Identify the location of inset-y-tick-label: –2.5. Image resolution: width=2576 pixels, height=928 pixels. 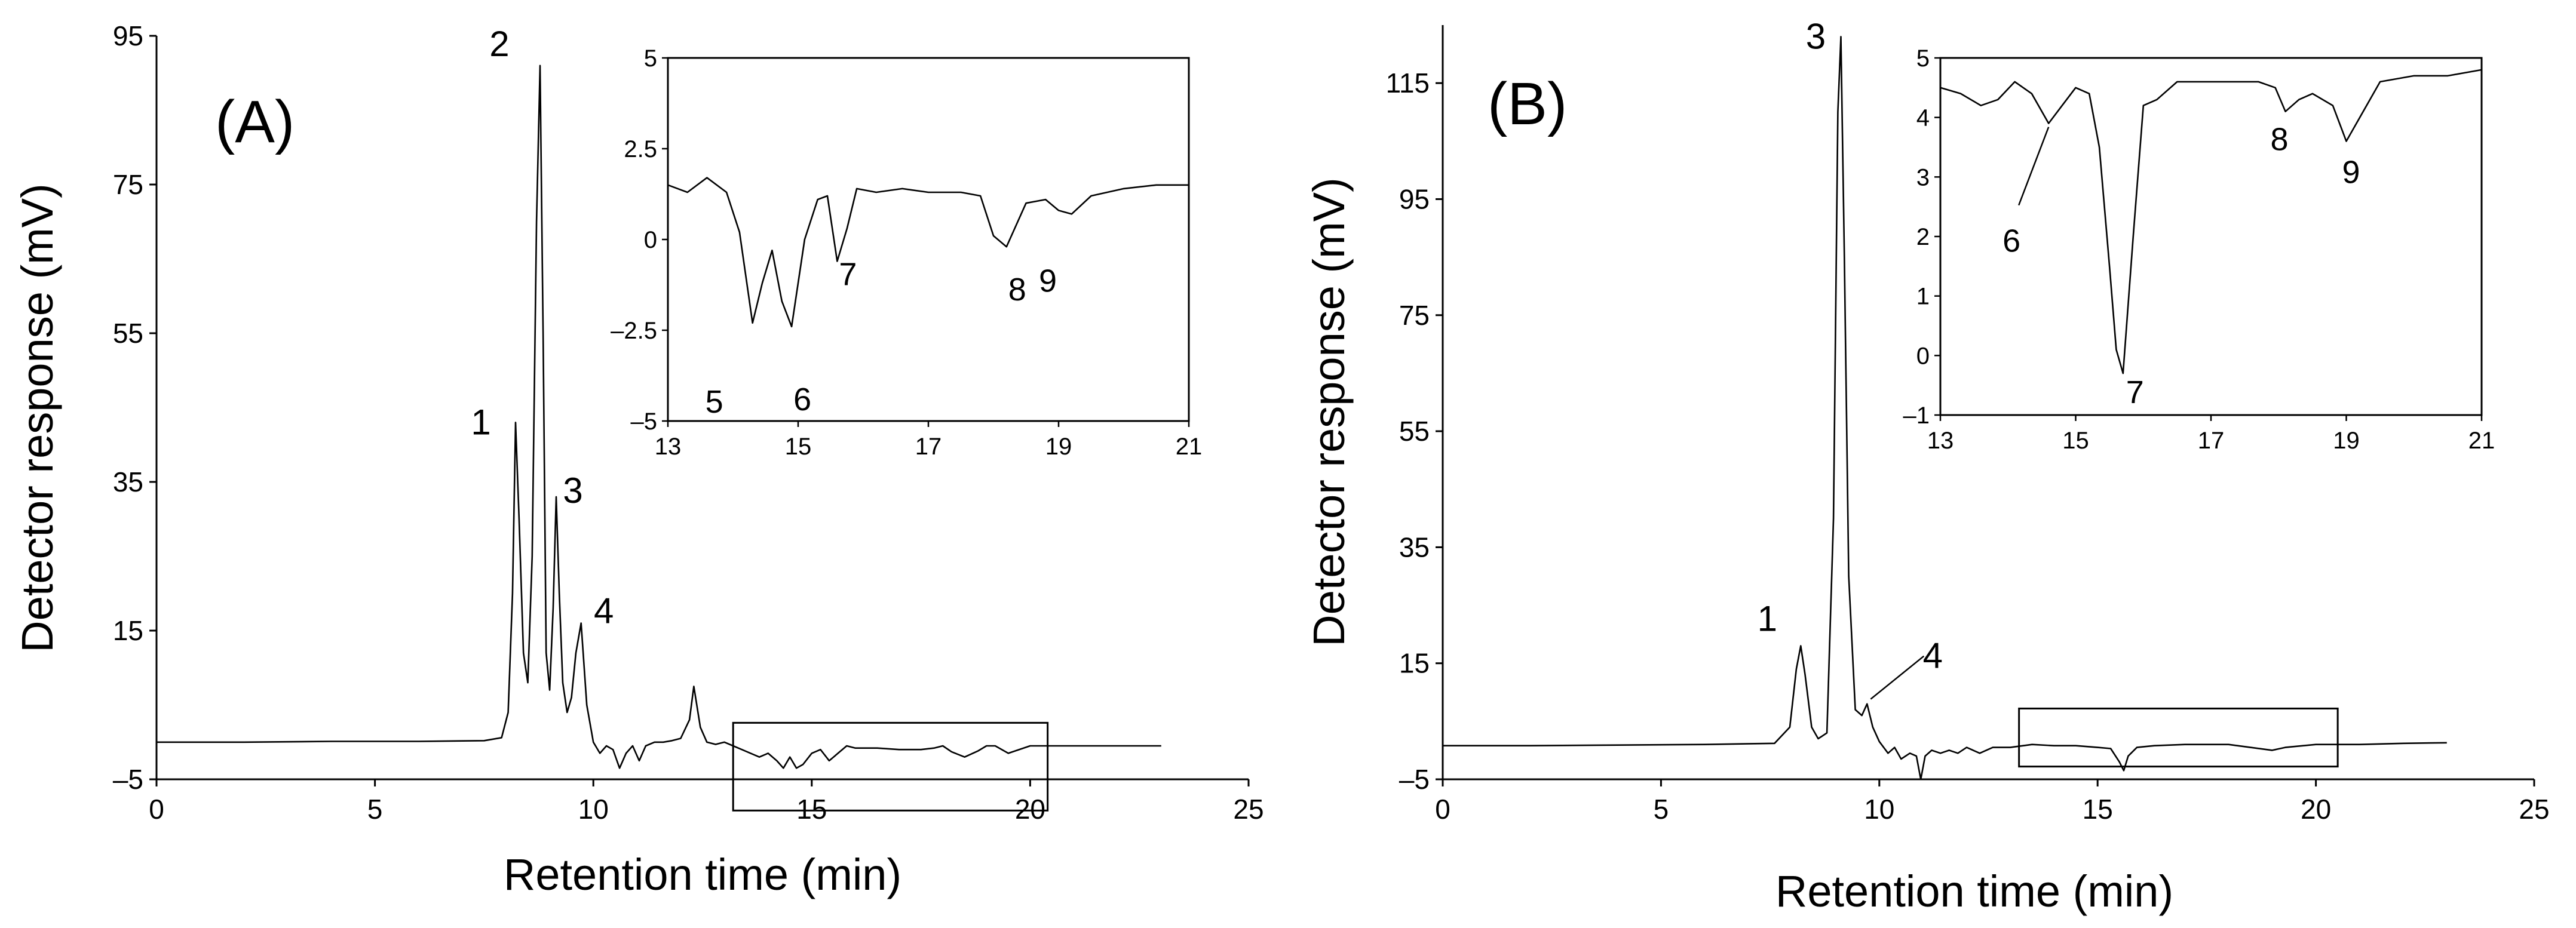
(634, 331).